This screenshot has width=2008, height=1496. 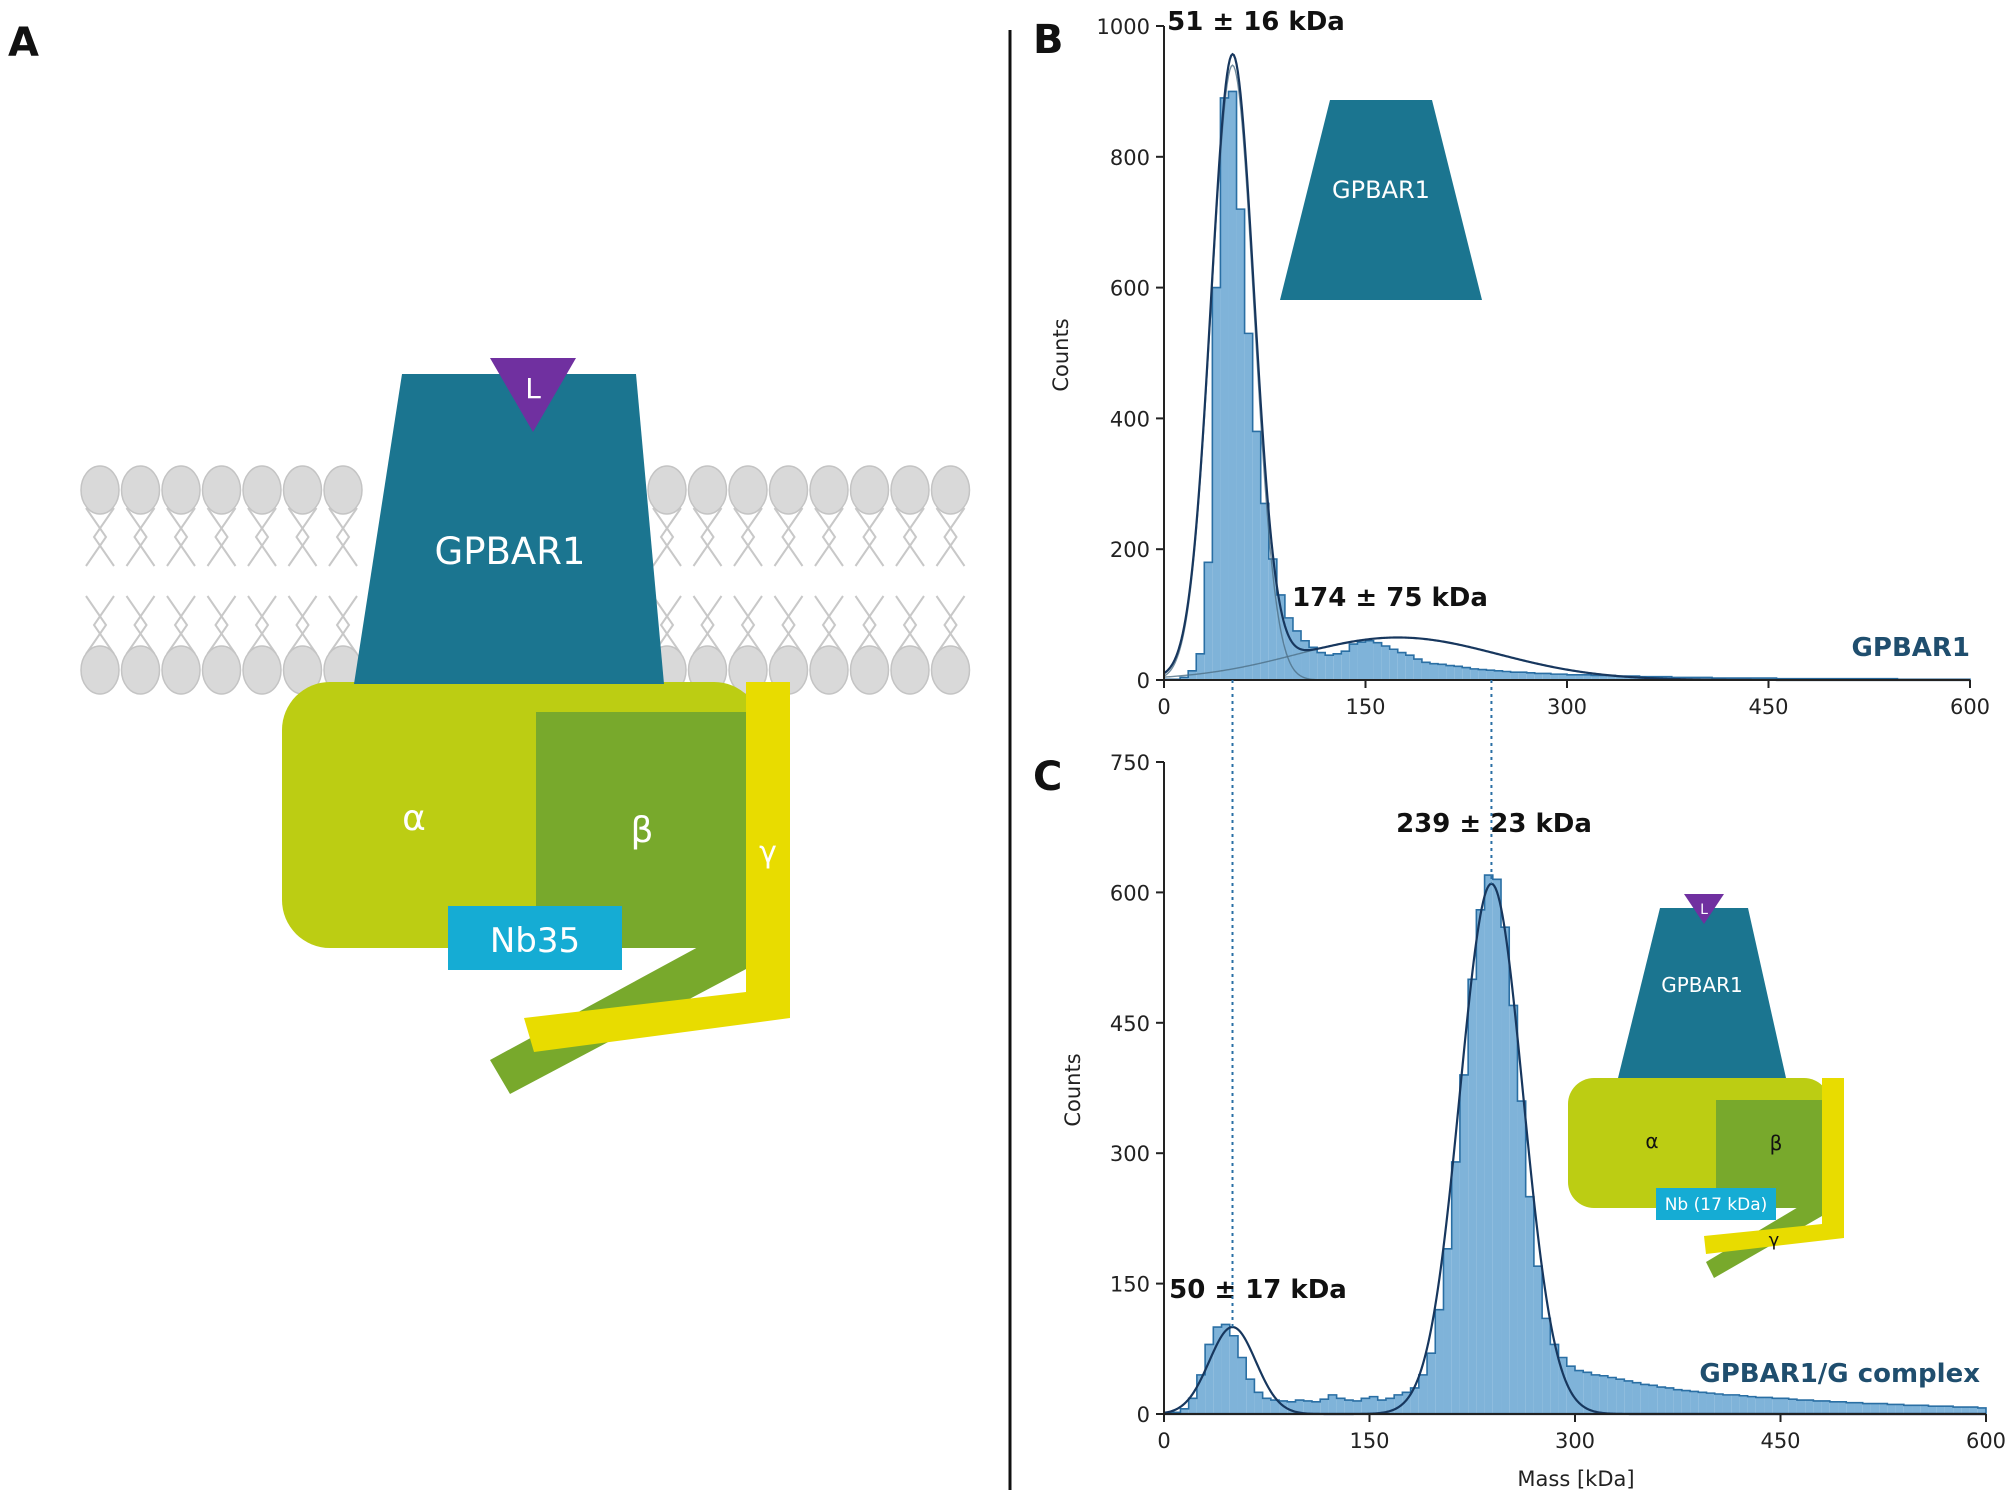 I want to click on inset-c-ligand, so click(x=1704, y=909).